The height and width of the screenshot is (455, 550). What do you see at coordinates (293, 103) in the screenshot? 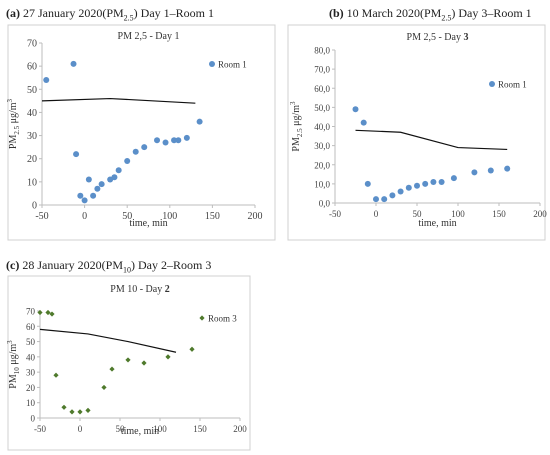
I see `chart-b-ylabel-sup: 3` at bounding box center [293, 103].